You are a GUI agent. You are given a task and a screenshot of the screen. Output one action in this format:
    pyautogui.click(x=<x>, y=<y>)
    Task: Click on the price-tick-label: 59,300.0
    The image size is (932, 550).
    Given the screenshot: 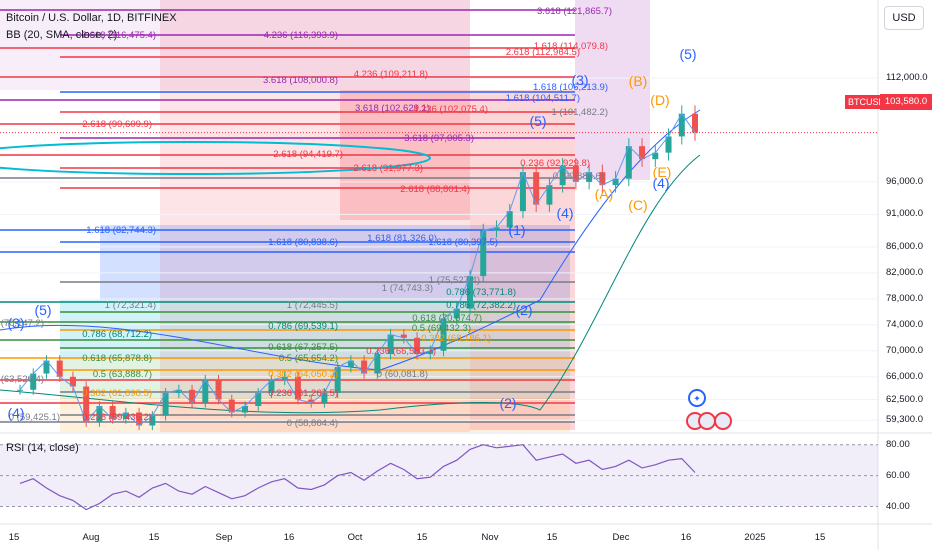 What is the action you would take?
    pyautogui.click(x=904, y=420)
    